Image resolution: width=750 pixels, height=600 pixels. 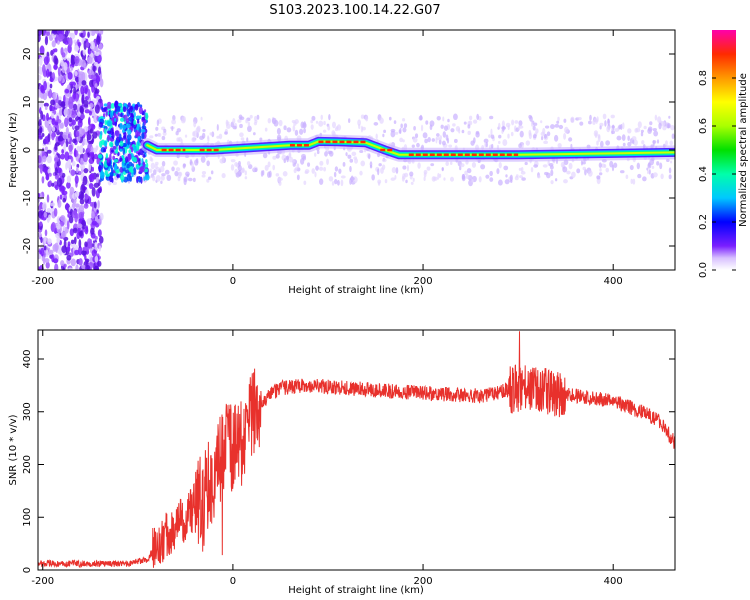 What do you see at coordinates (42, 281) in the screenshot?
I see `x-tick-label: -200` at bounding box center [42, 281].